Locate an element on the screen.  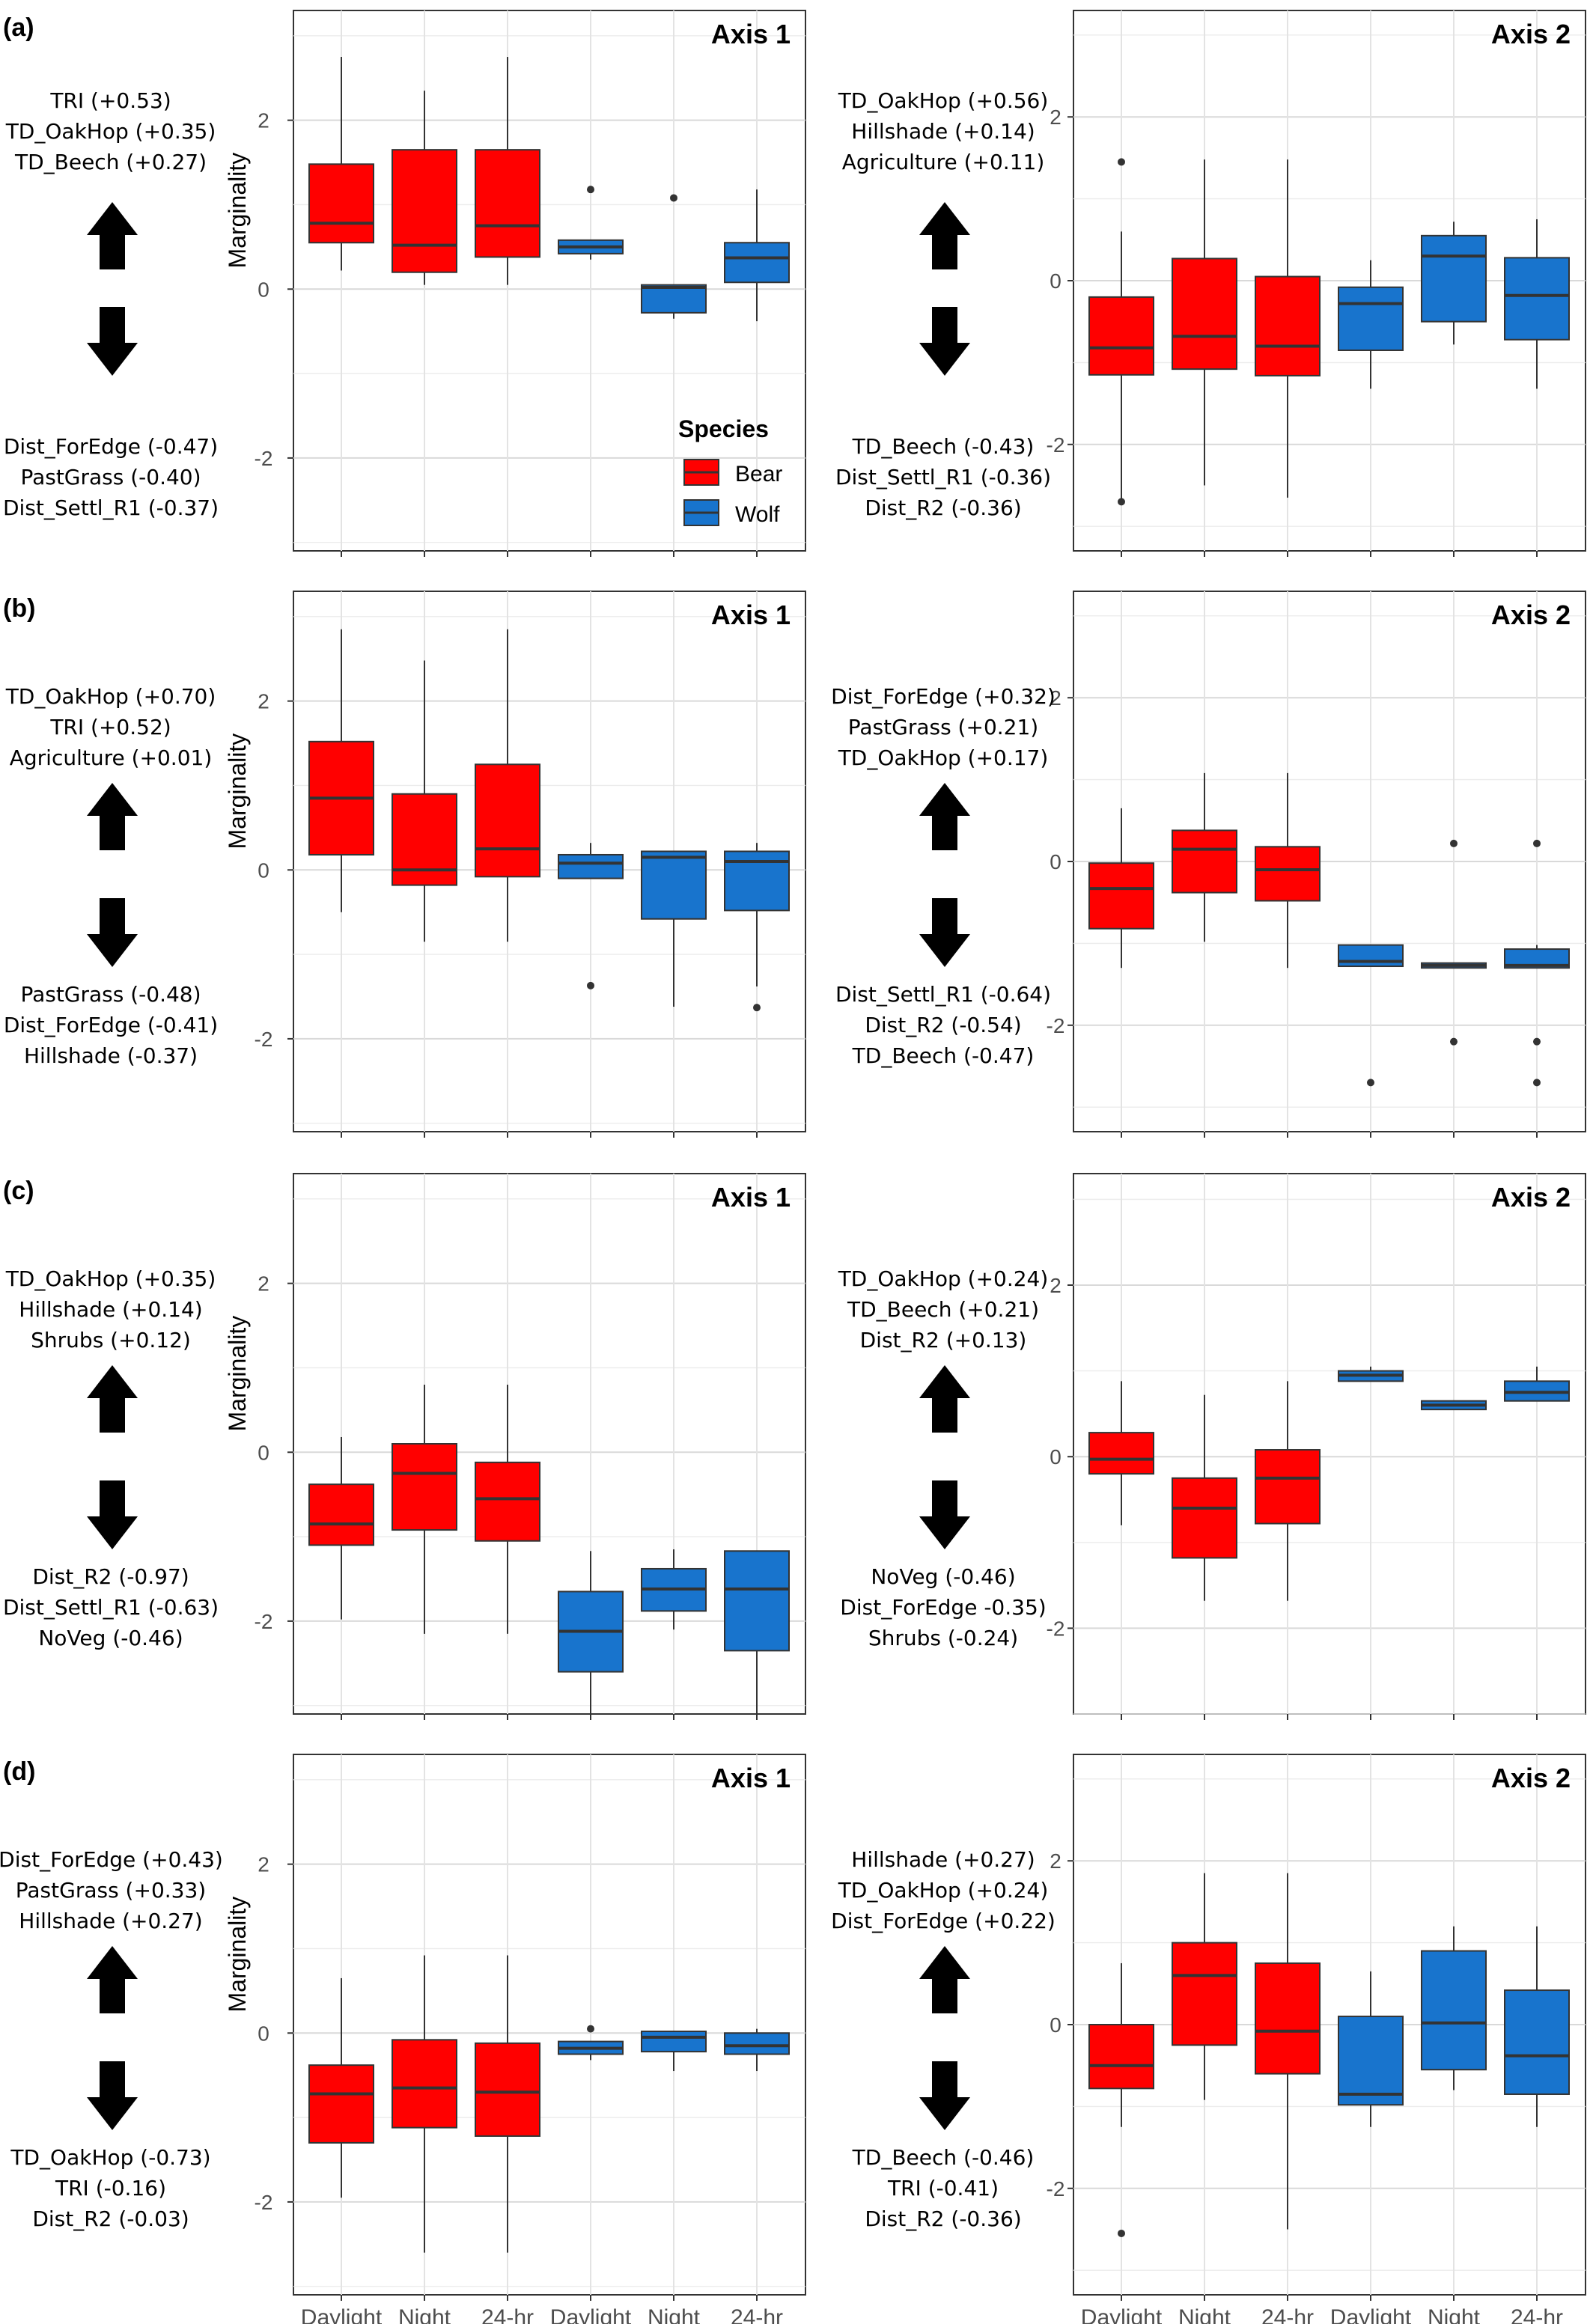
annotation-down-label: Dist_ForEdge (-0.41) is located at coordinates (111, 1025).